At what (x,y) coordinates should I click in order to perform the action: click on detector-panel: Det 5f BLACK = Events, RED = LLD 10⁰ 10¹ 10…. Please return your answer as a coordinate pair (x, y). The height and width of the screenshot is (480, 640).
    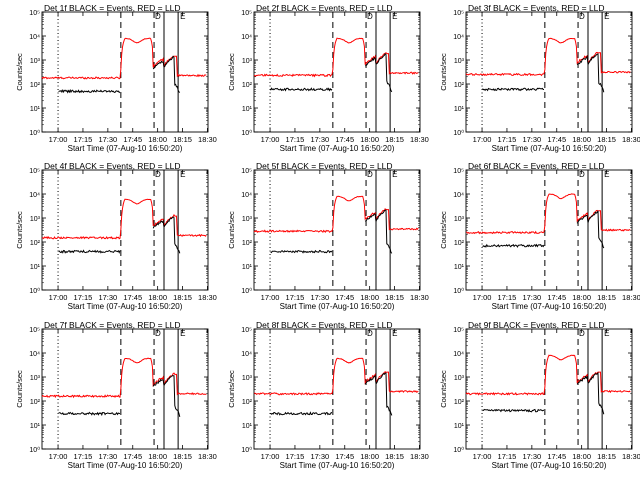
    Looking at the image, I should click on (328, 236).